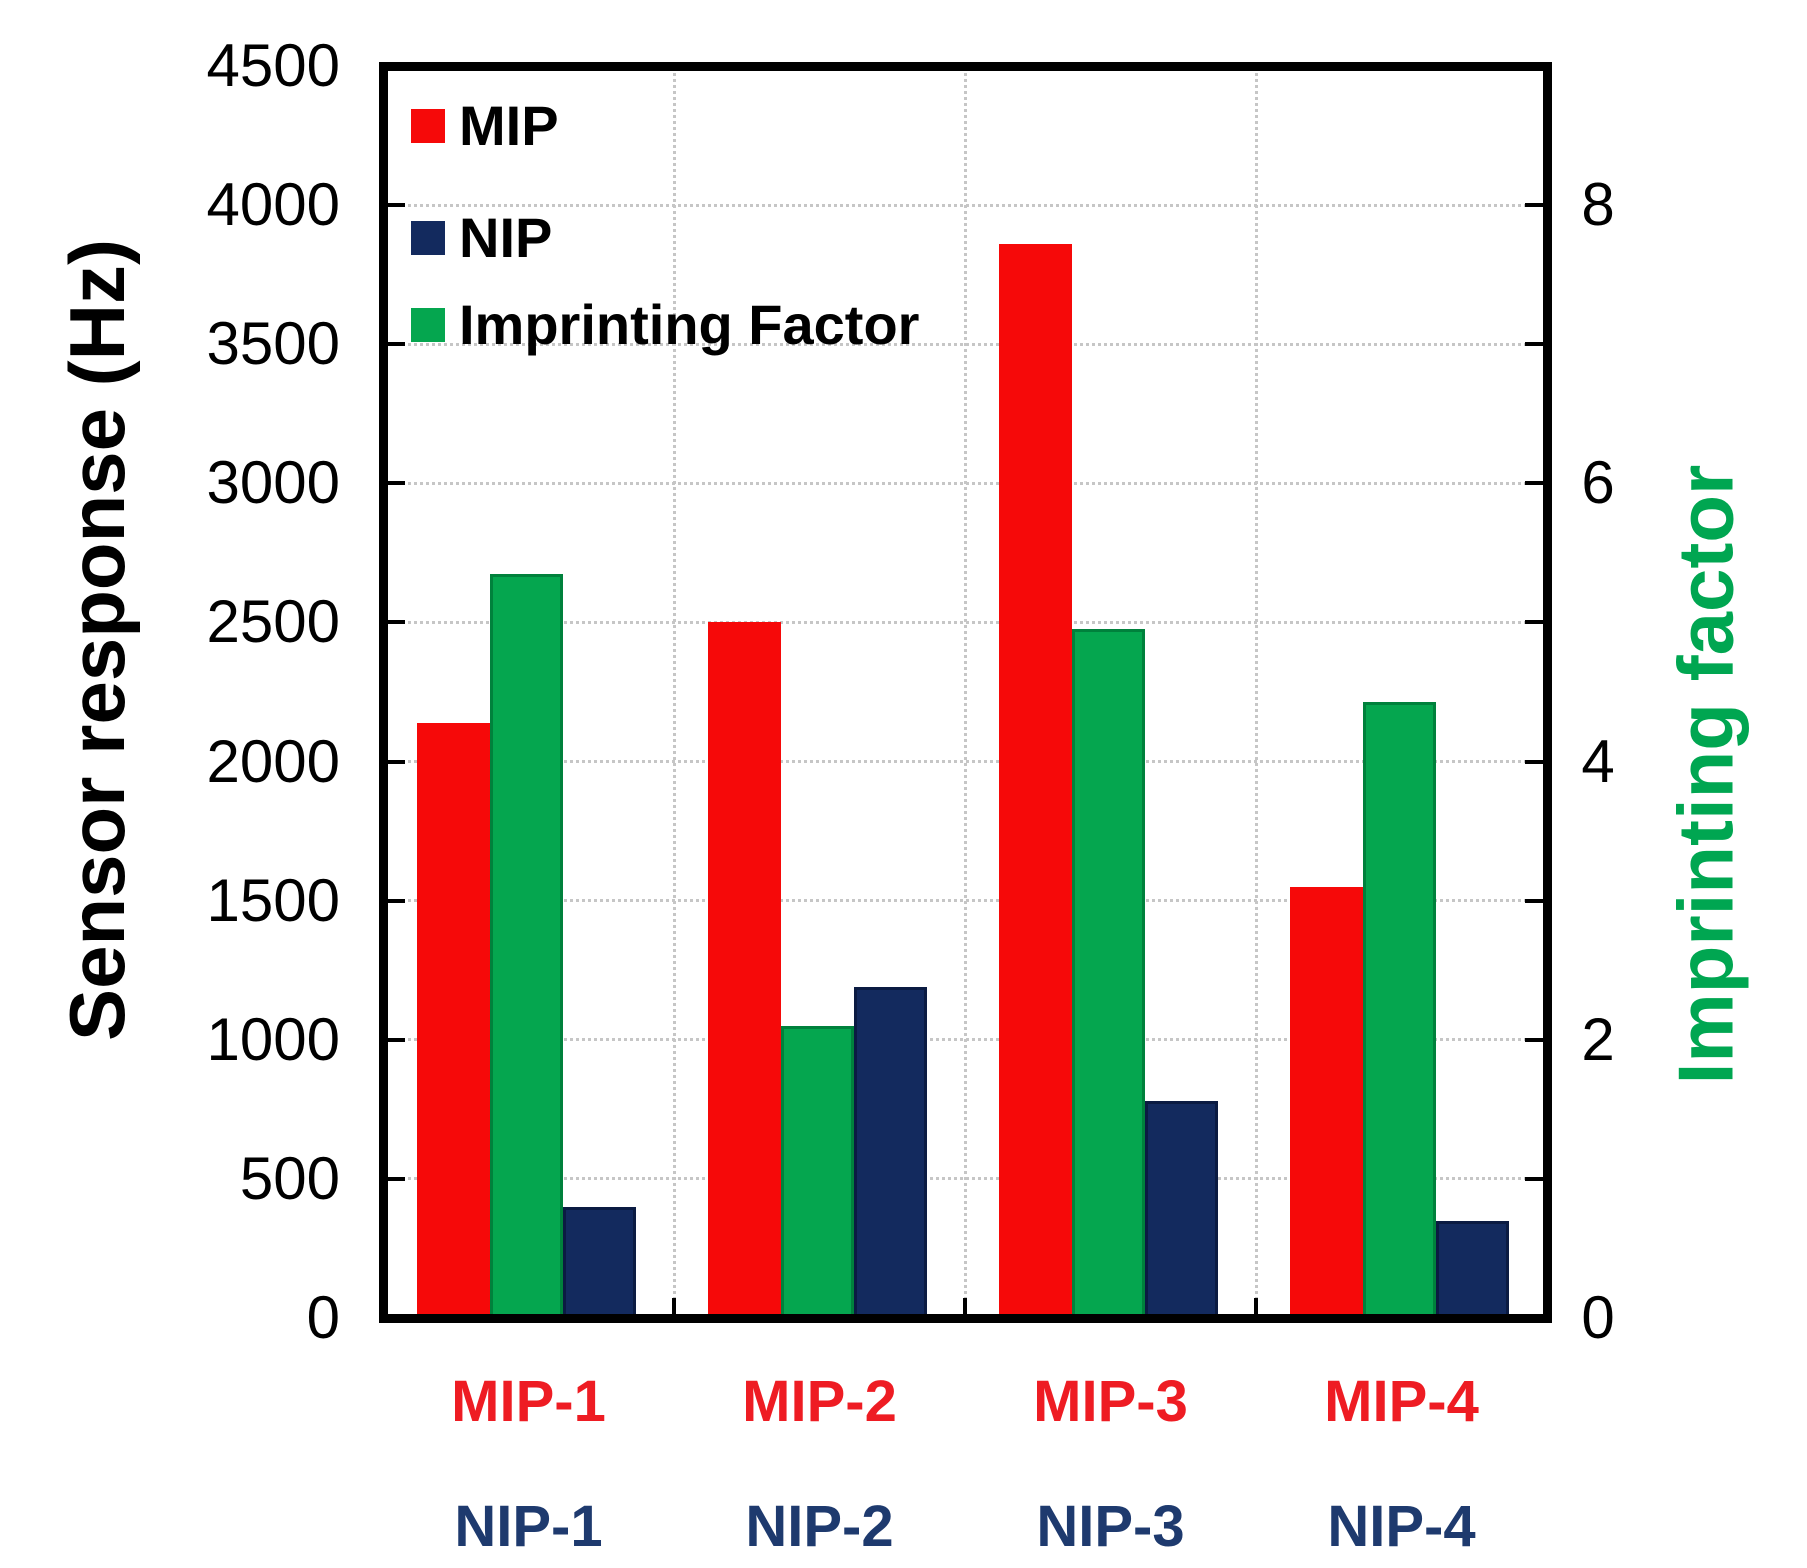 Image resolution: width=1807 pixels, height=1568 pixels. Describe the element at coordinates (819, 1526) in the screenshot. I see `x-axis-label-nip-2: NIP-2` at that location.